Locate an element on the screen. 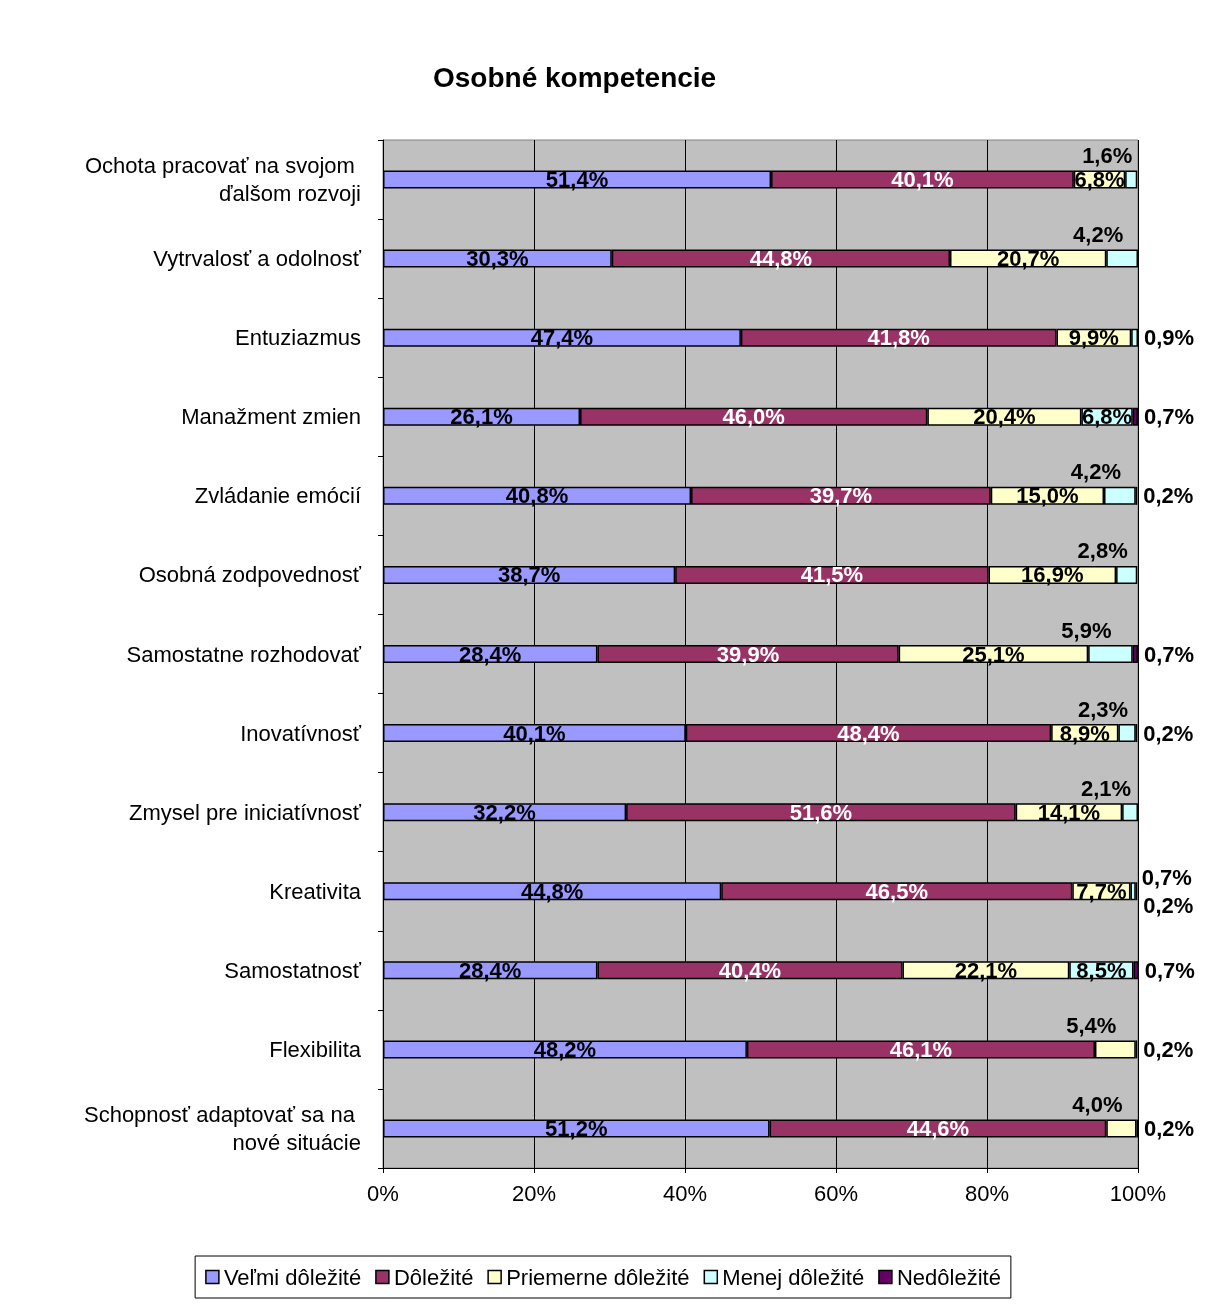  y-tick-label: Flexibilita is located at coordinates (315, 1049).